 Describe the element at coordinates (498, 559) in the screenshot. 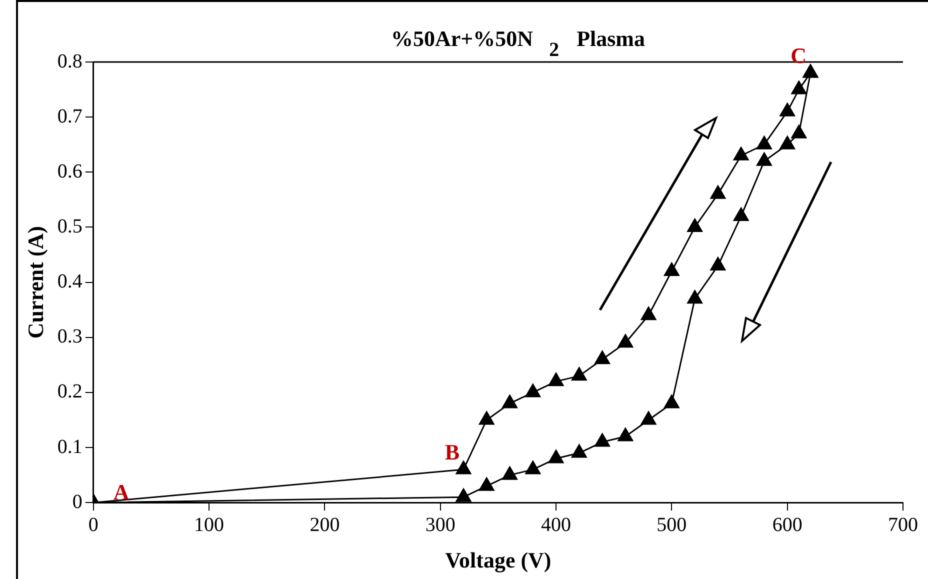

I see `x-axis-title: Voltage (V)` at that location.